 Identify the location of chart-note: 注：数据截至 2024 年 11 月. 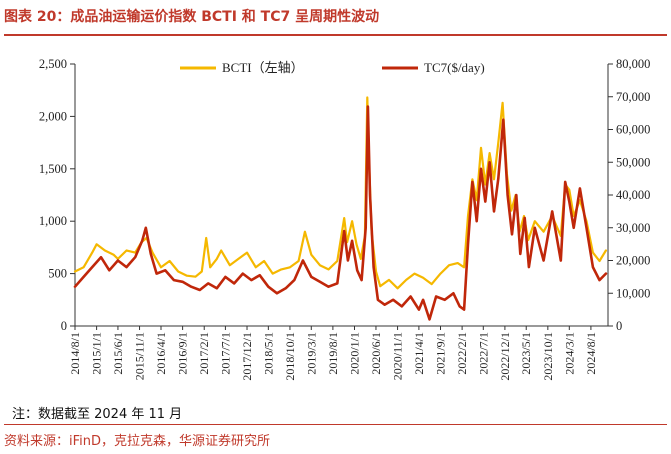
(97, 414).